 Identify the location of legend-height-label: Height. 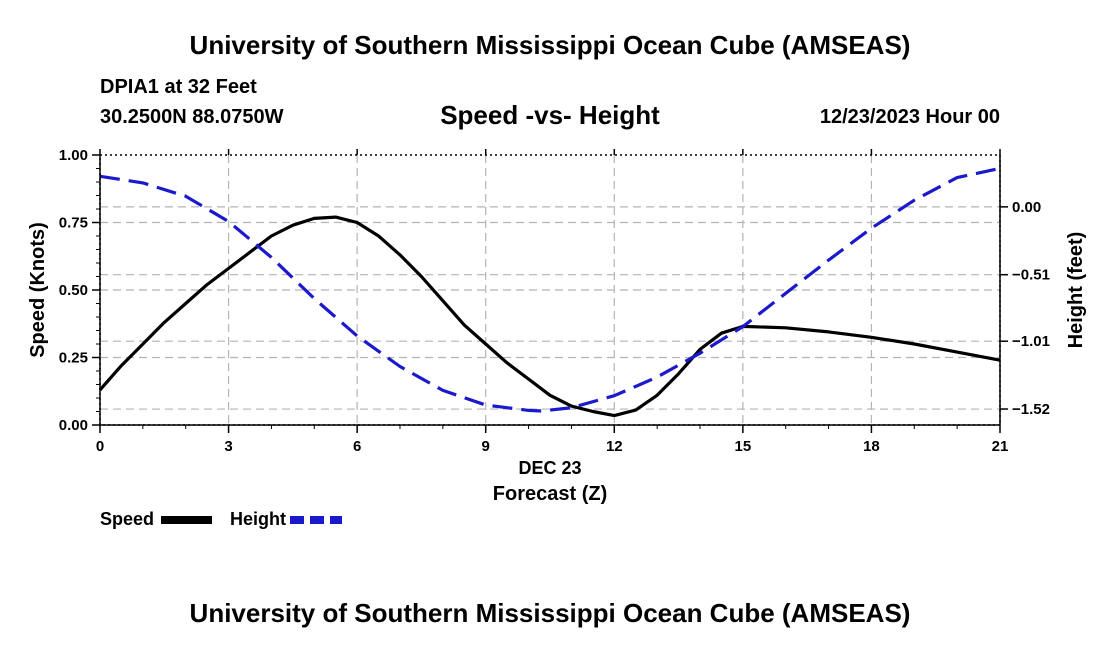
(258, 519).